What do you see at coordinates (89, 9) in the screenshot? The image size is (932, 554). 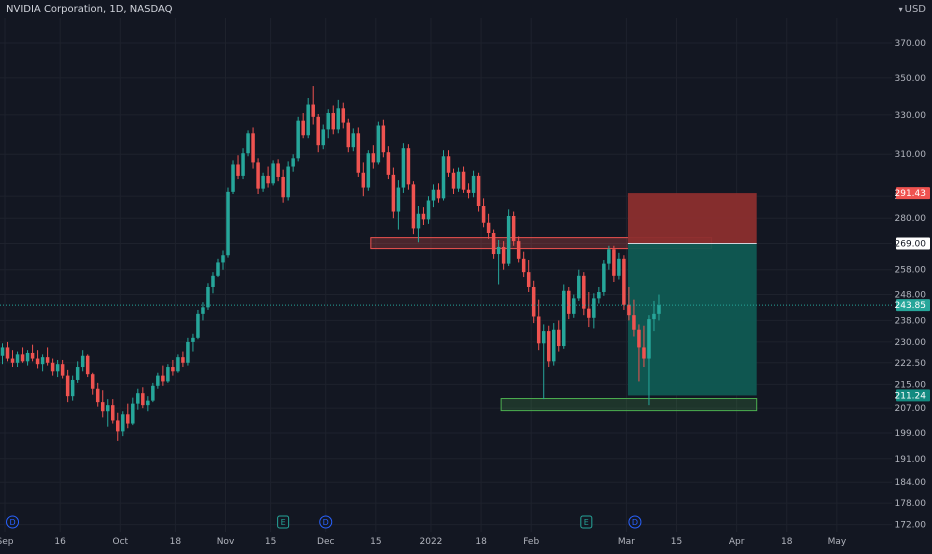 I see `chart-title: NVIDIA Corporation, 1D, NASDAQ` at bounding box center [89, 9].